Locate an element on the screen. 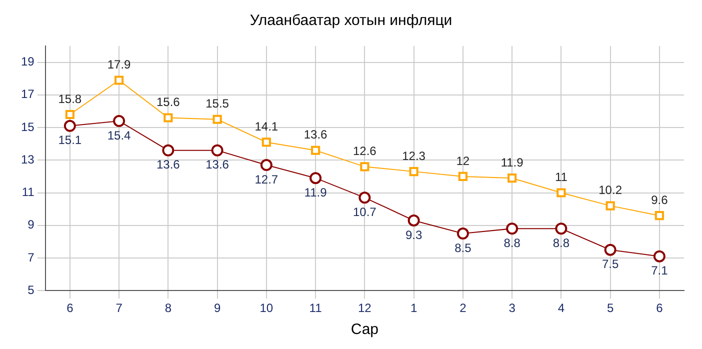 The width and height of the screenshot is (702, 349). x-tick-label: 4 is located at coordinates (561, 308).